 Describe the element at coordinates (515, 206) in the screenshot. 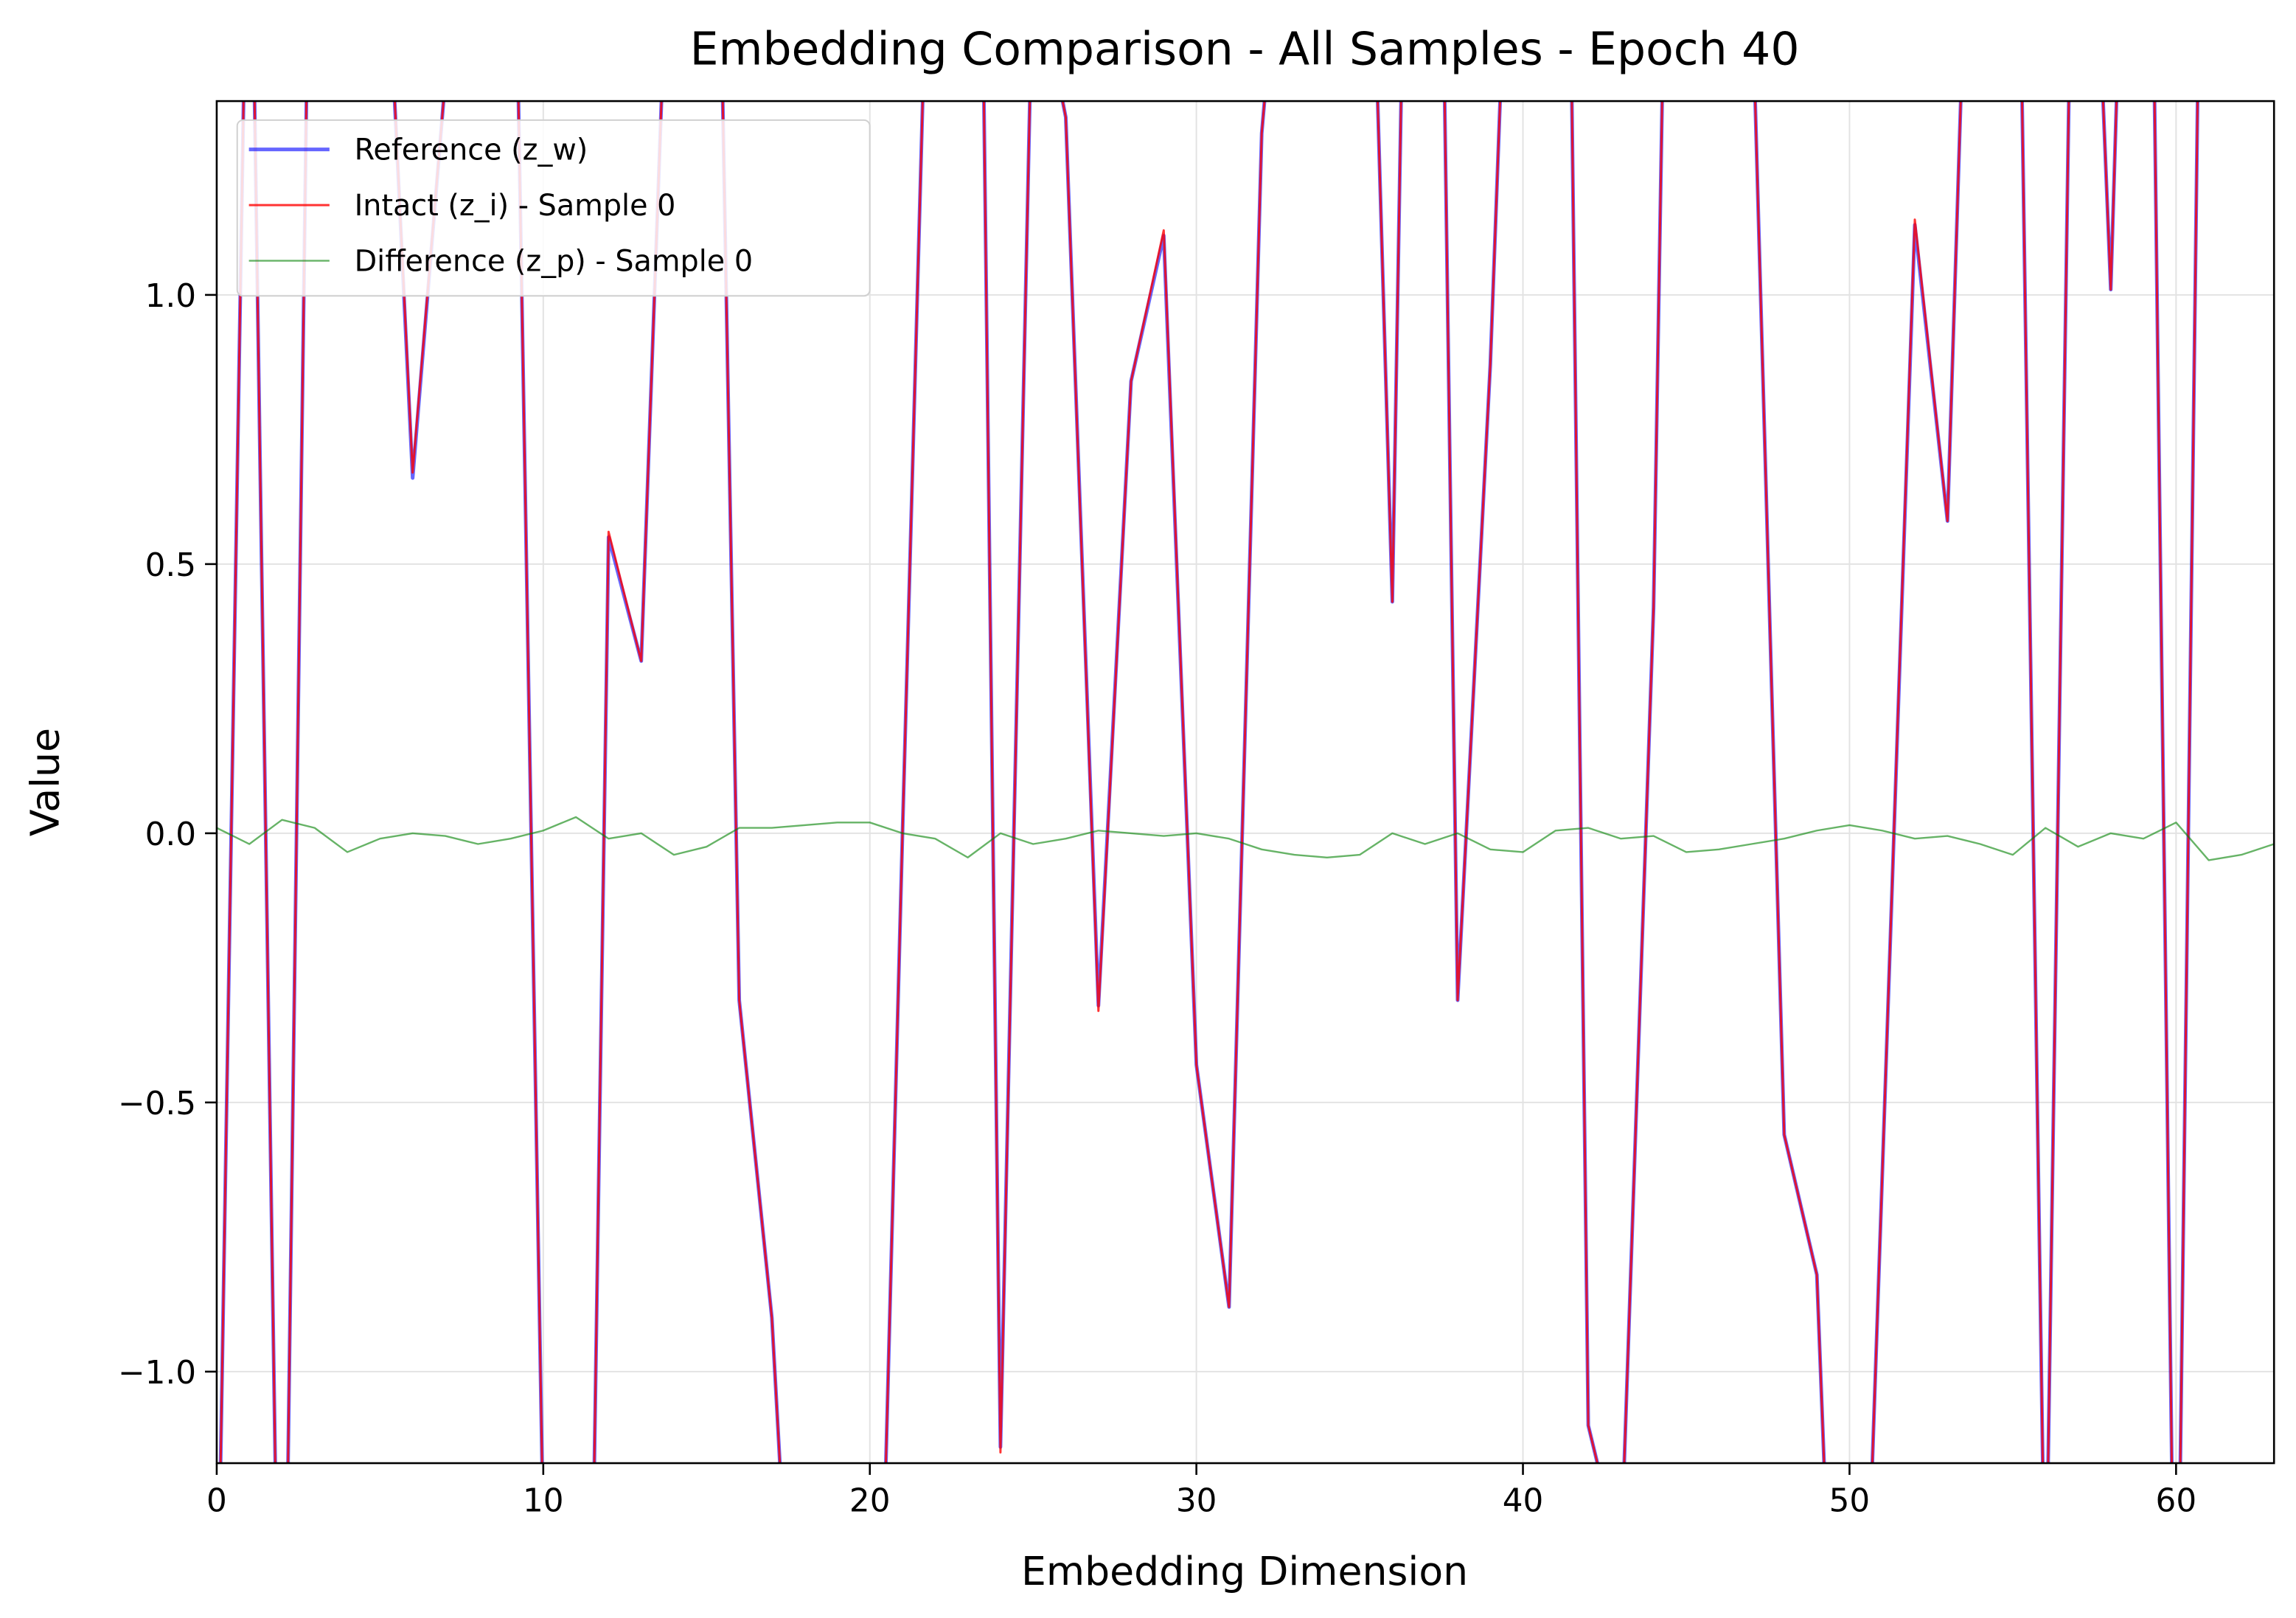

I see `legend-label: Intact (z_i) - Sample 0` at that location.